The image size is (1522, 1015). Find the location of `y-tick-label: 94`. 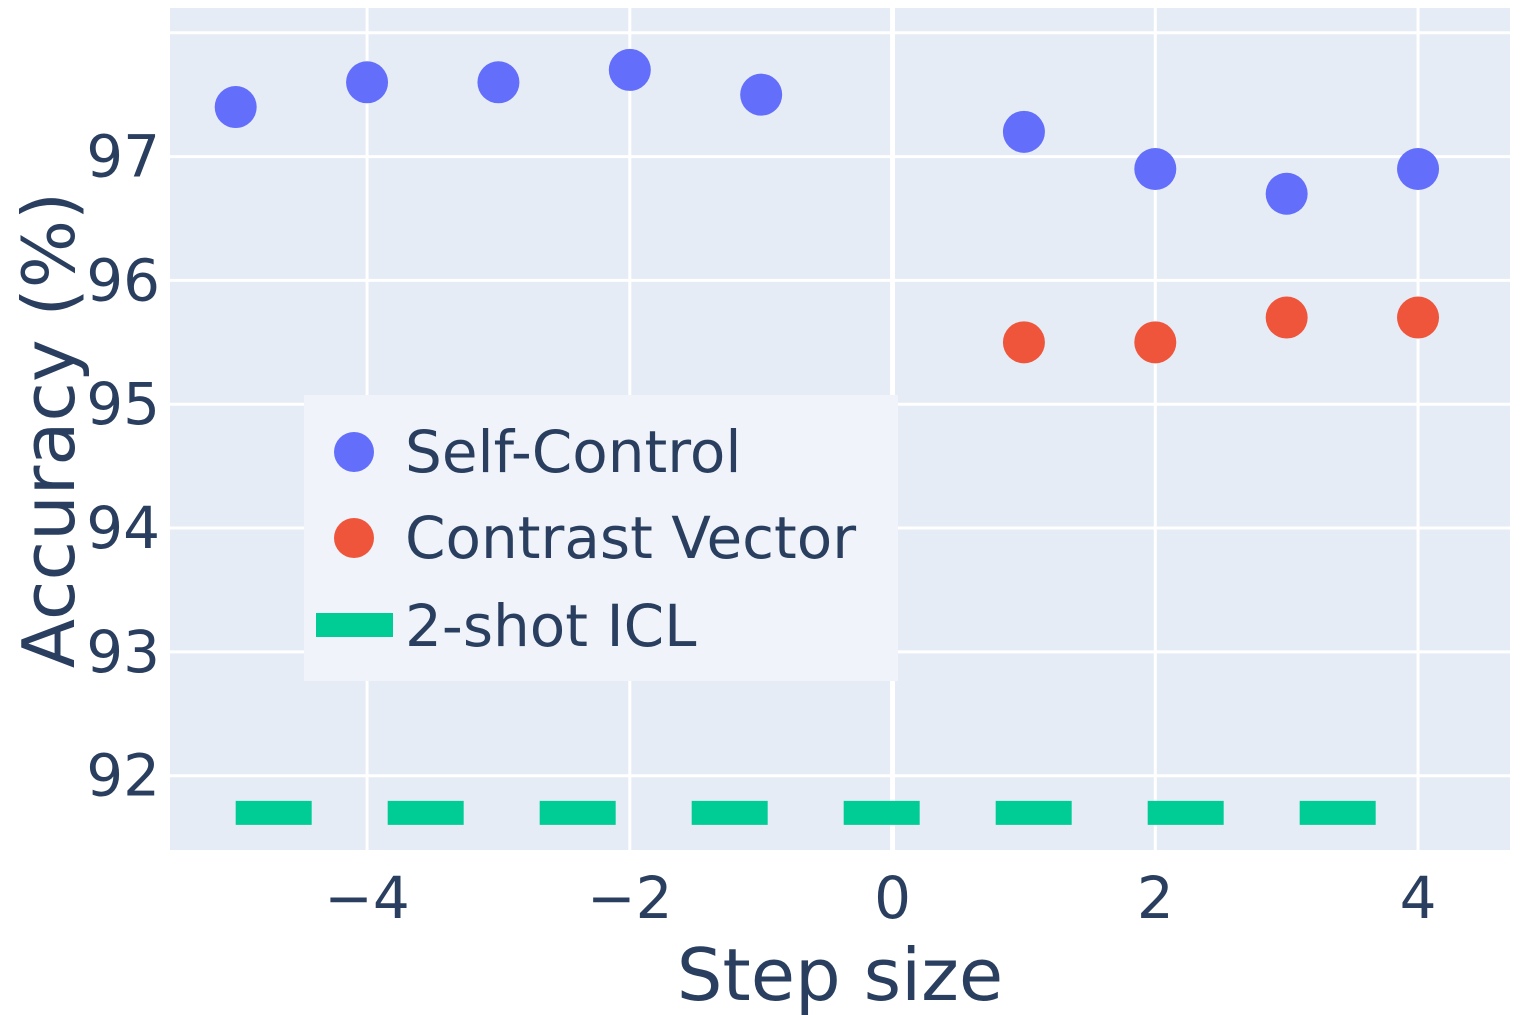

y-tick-label: 94 is located at coordinates (123, 528).